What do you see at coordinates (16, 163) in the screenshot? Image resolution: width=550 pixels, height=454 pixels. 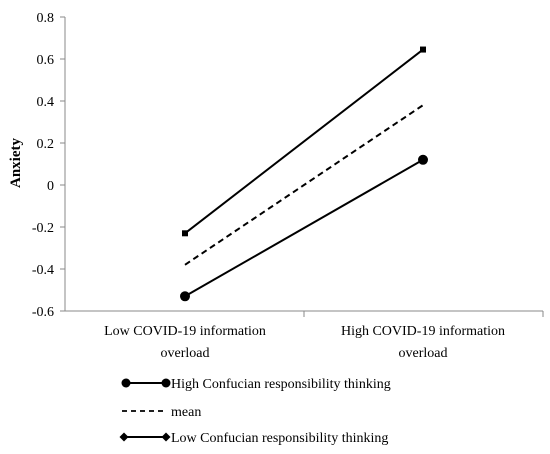 I see `y-axis-label: Anxiety` at bounding box center [16, 163].